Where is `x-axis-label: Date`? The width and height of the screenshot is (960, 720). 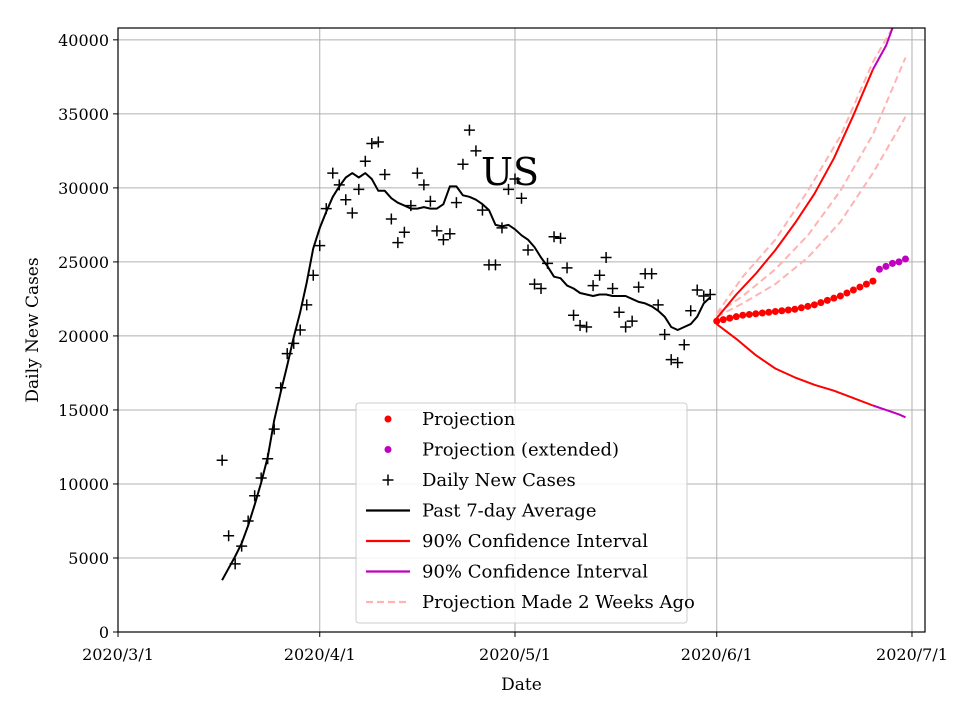 x-axis-label: Date is located at coordinates (521, 685).